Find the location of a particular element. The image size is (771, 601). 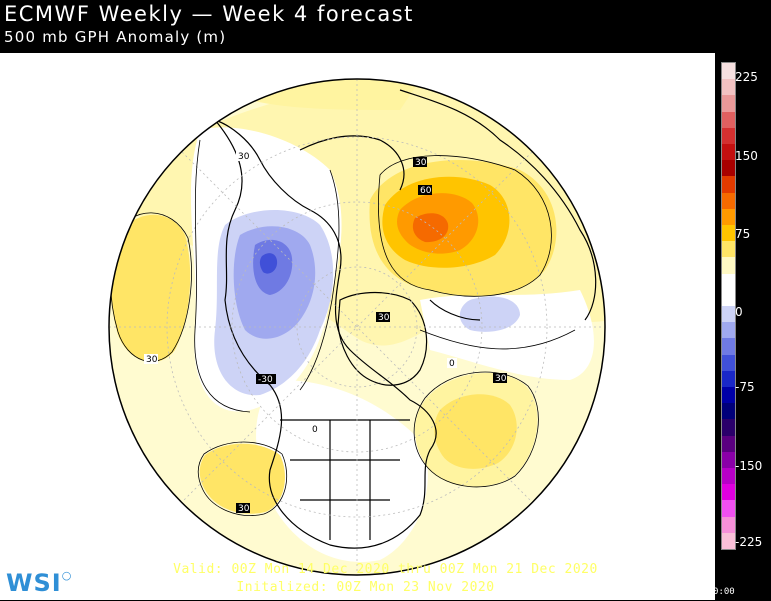

colorbar-label: 75 is located at coordinates (743, 234).